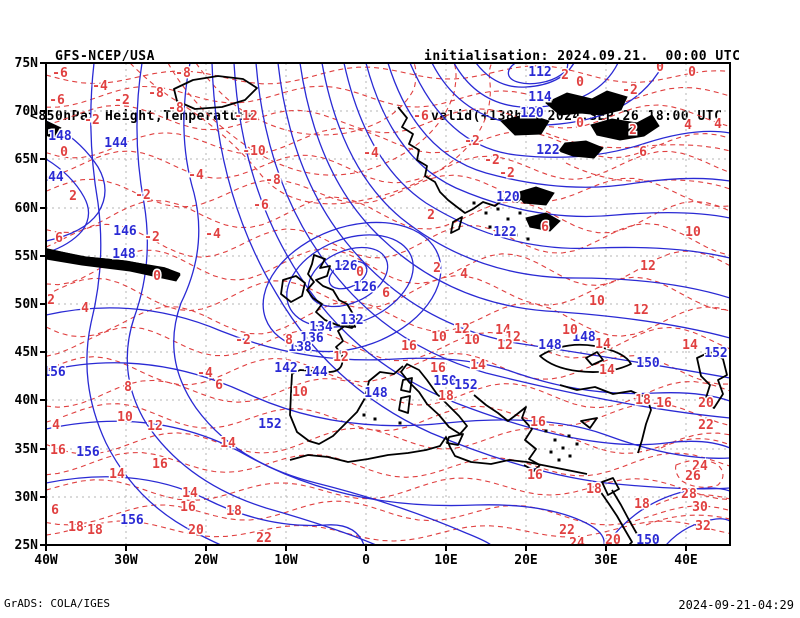 Image resolution: width=800 pixels, height=618 pixels. Describe the element at coordinates (577, 543) in the screenshot. I see `temperature-contour-label: 24` at that location.